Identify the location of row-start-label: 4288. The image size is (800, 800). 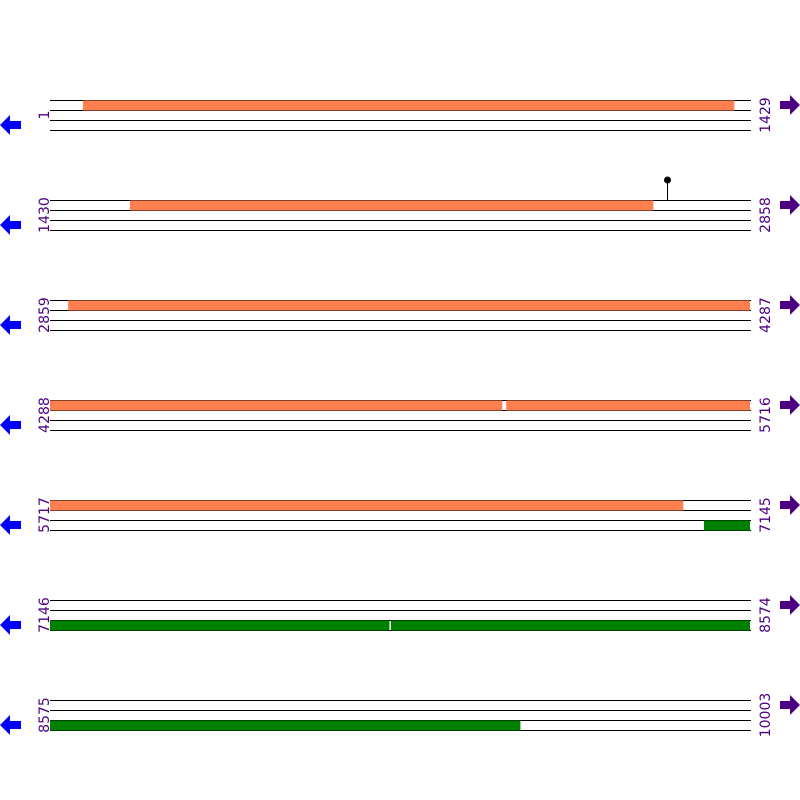
(45, 415).